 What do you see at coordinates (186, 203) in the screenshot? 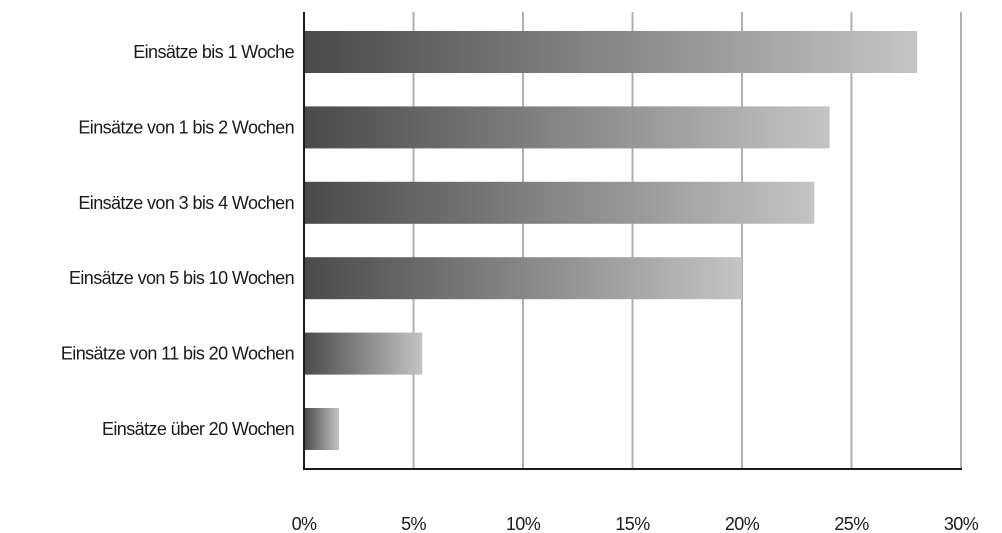
I see `category-label: Einsätze von 3 bis 4 Wochen` at bounding box center [186, 203].